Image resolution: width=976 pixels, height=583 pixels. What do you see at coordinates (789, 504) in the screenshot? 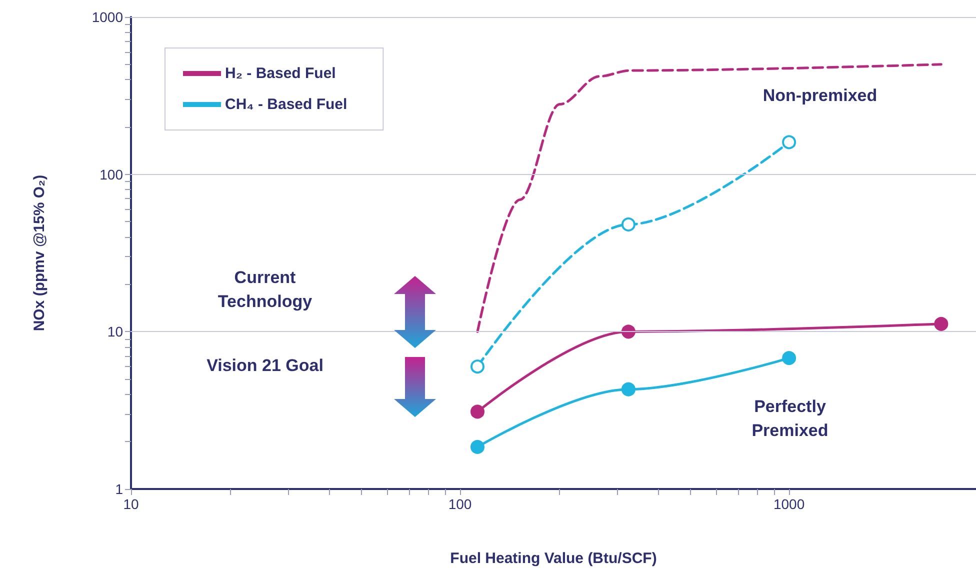
I see `x-tick-label: 1000` at bounding box center [789, 504].